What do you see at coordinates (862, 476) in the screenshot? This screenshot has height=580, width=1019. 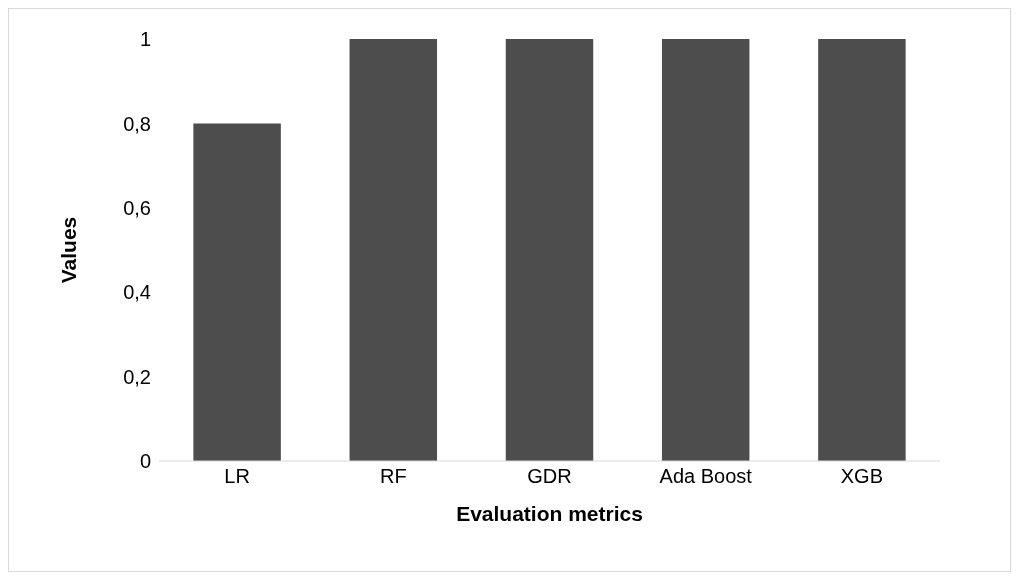 I see `x-tick-label: XGB` at bounding box center [862, 476].